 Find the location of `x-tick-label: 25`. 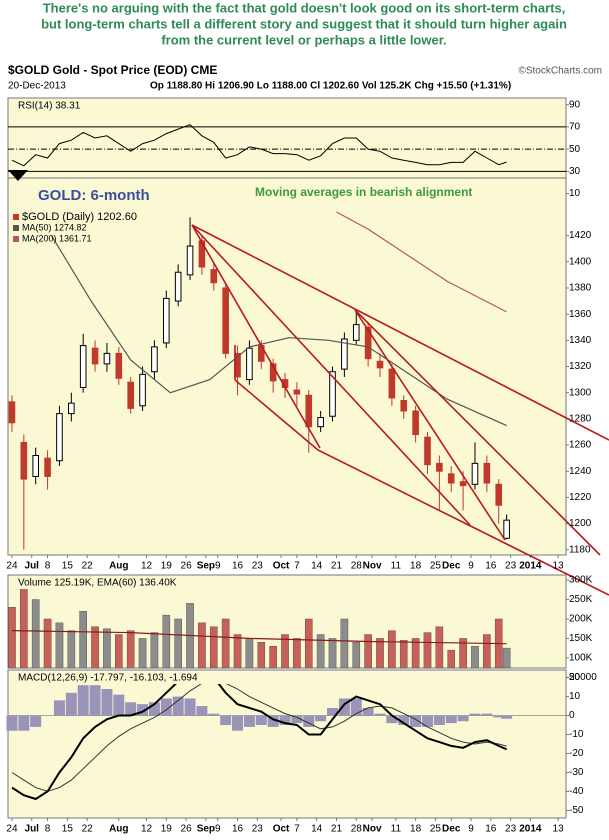

x-tick-label: 25 is located at coordinates (436, 566).